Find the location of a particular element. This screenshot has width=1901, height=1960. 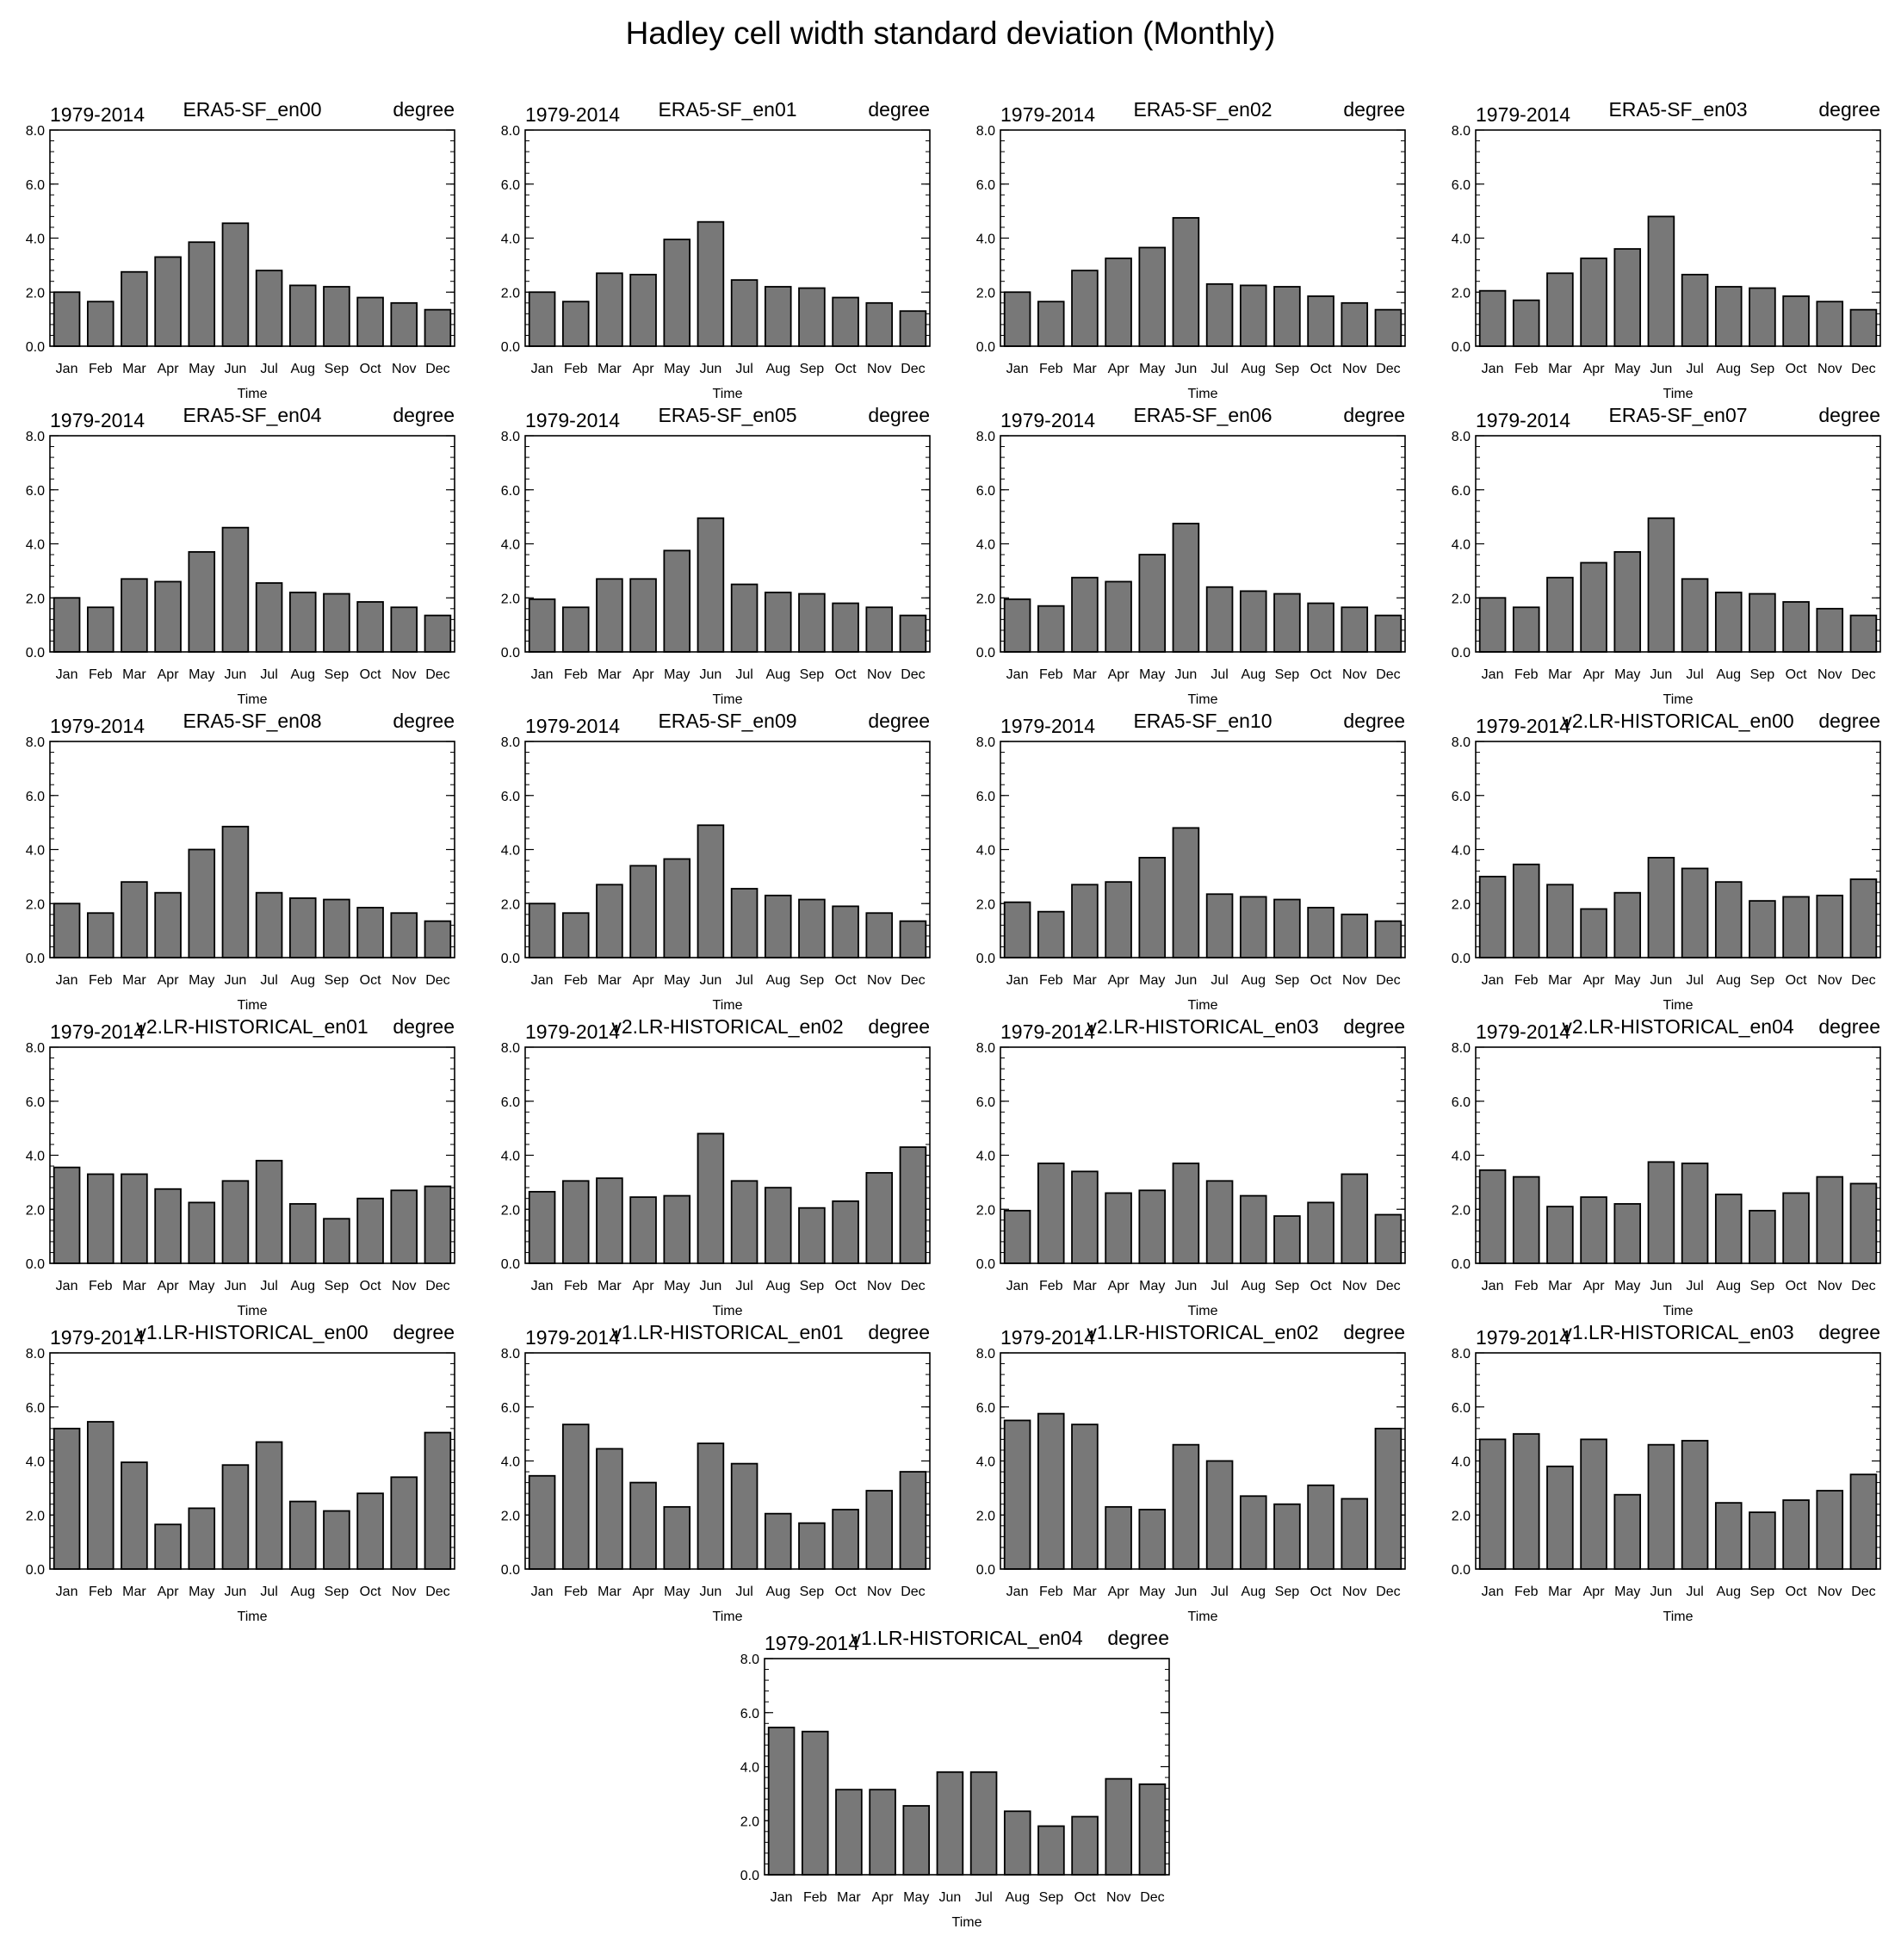

panel-title: ERA5-SF_en01 is located at coordinates (727, 109).